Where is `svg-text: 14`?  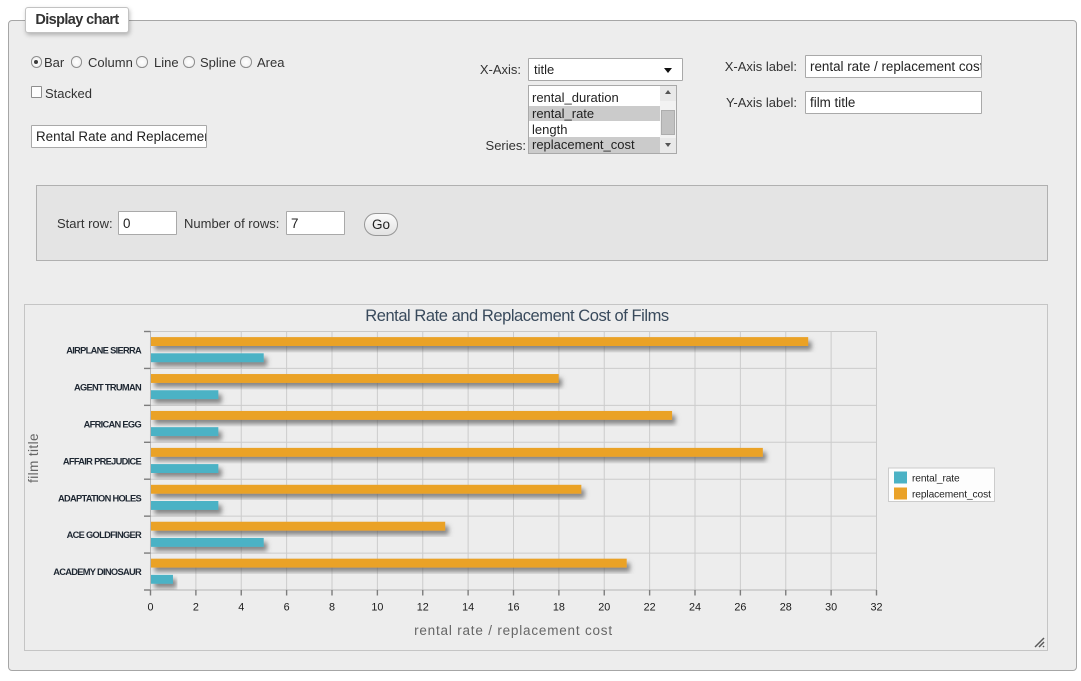
svg-text: 14 is located at coordinates (468, 608).